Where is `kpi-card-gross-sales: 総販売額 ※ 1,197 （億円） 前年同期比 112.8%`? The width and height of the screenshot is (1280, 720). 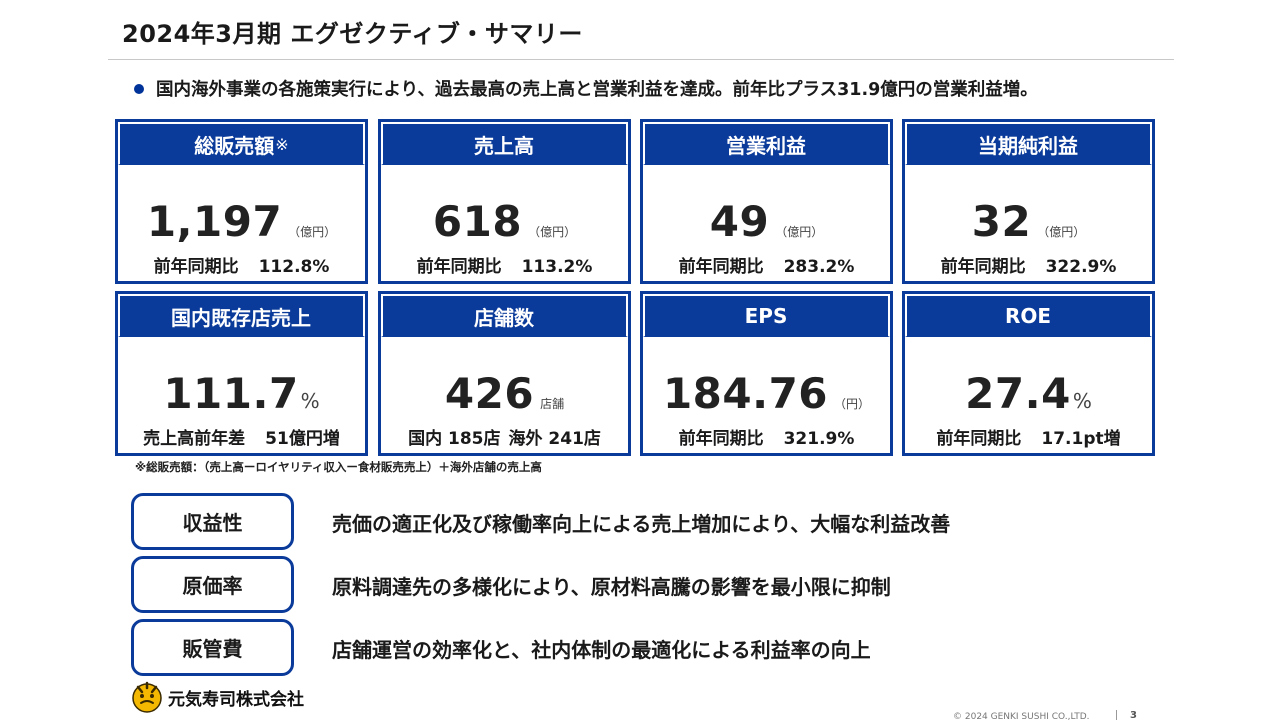
kpi-card-gross-sales: 総販売額 ※ 1,197 （億円） 前年同期比 112.8% is located at coordinates (241, 201).